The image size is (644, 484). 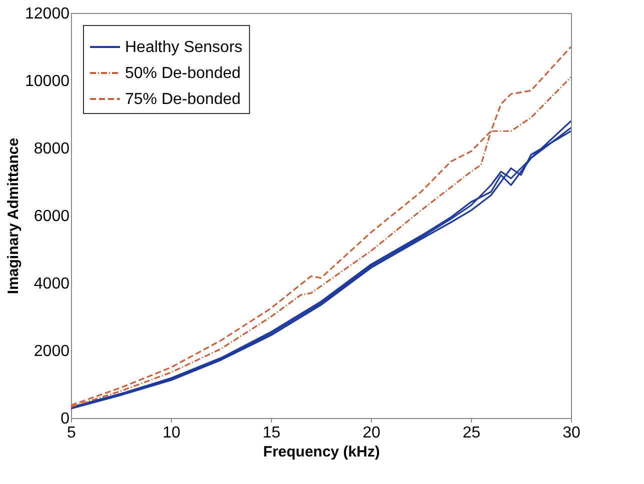 I want to click on y-tick-label: 10000, so click(x=47, y=81).